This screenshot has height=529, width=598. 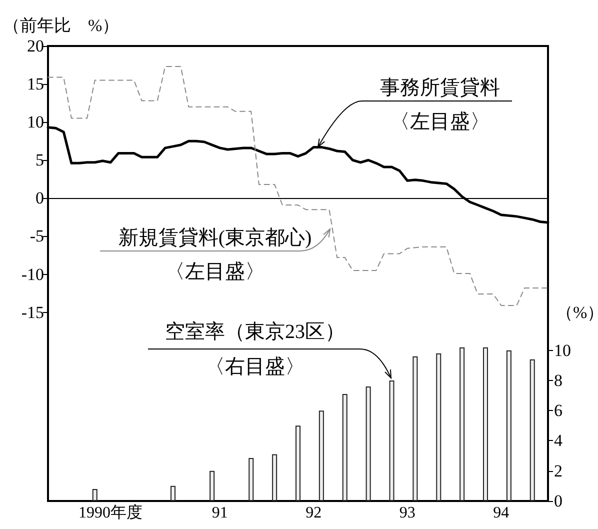 What do you see at coordinates (32, 274) in the screenshot?
I see `y-tick-label: -10` at bounding box center [32, 274].